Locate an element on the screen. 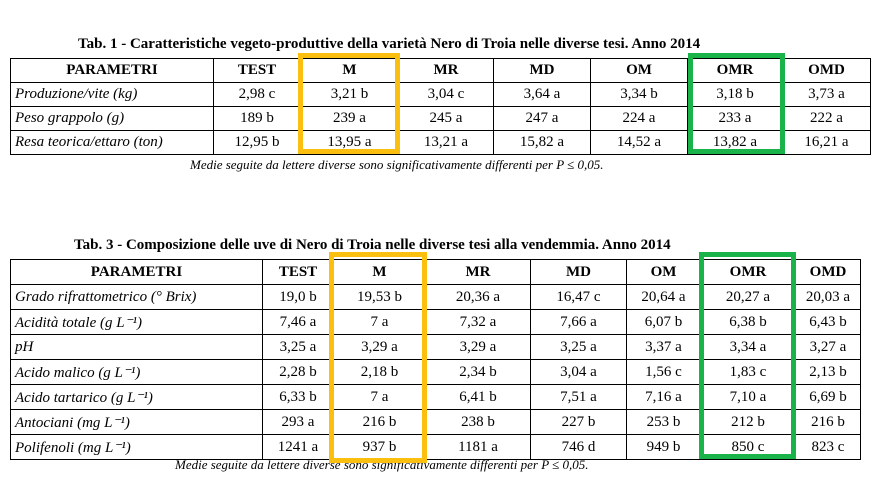 The width and height of the screenshot is (884, 482). cell: 238 b is located at coordinates (478, 422).